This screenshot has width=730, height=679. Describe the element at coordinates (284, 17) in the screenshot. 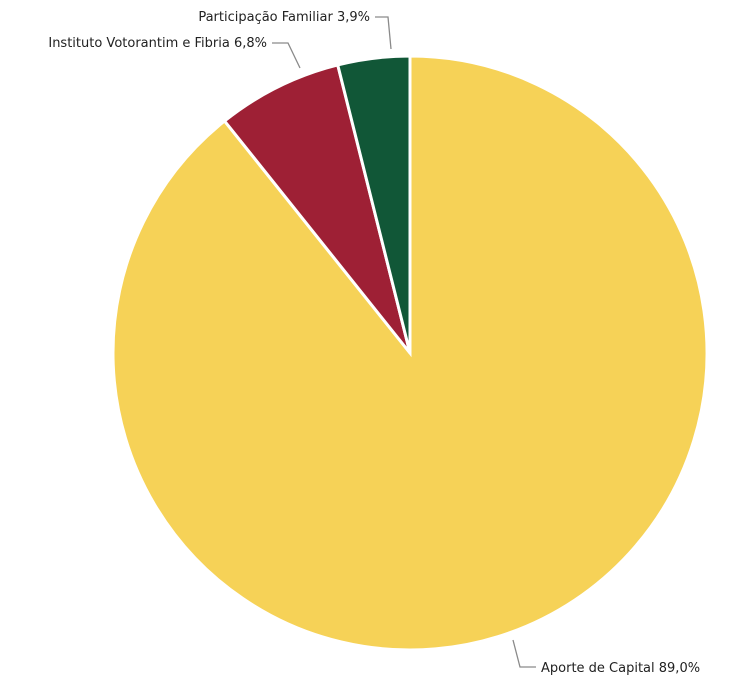

I see `slice-label-participacao-familiar: Participação Familiar 3,9%` at that location.